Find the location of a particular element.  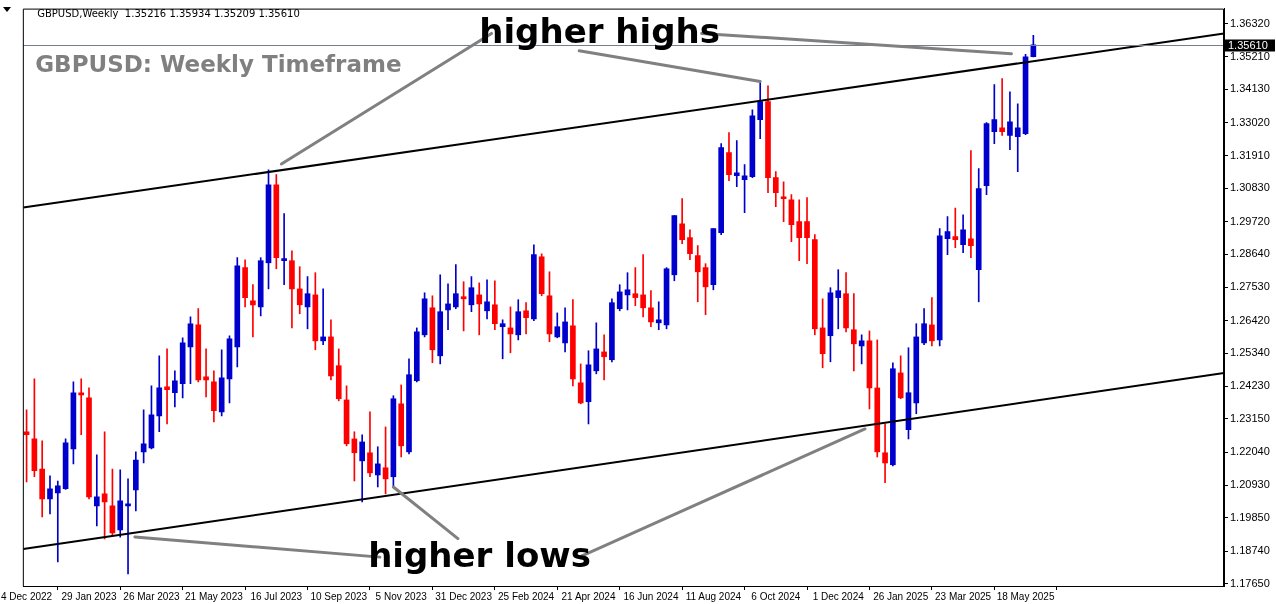

y-tick-label: 1.33020 is located at coordinates (1250, 121).